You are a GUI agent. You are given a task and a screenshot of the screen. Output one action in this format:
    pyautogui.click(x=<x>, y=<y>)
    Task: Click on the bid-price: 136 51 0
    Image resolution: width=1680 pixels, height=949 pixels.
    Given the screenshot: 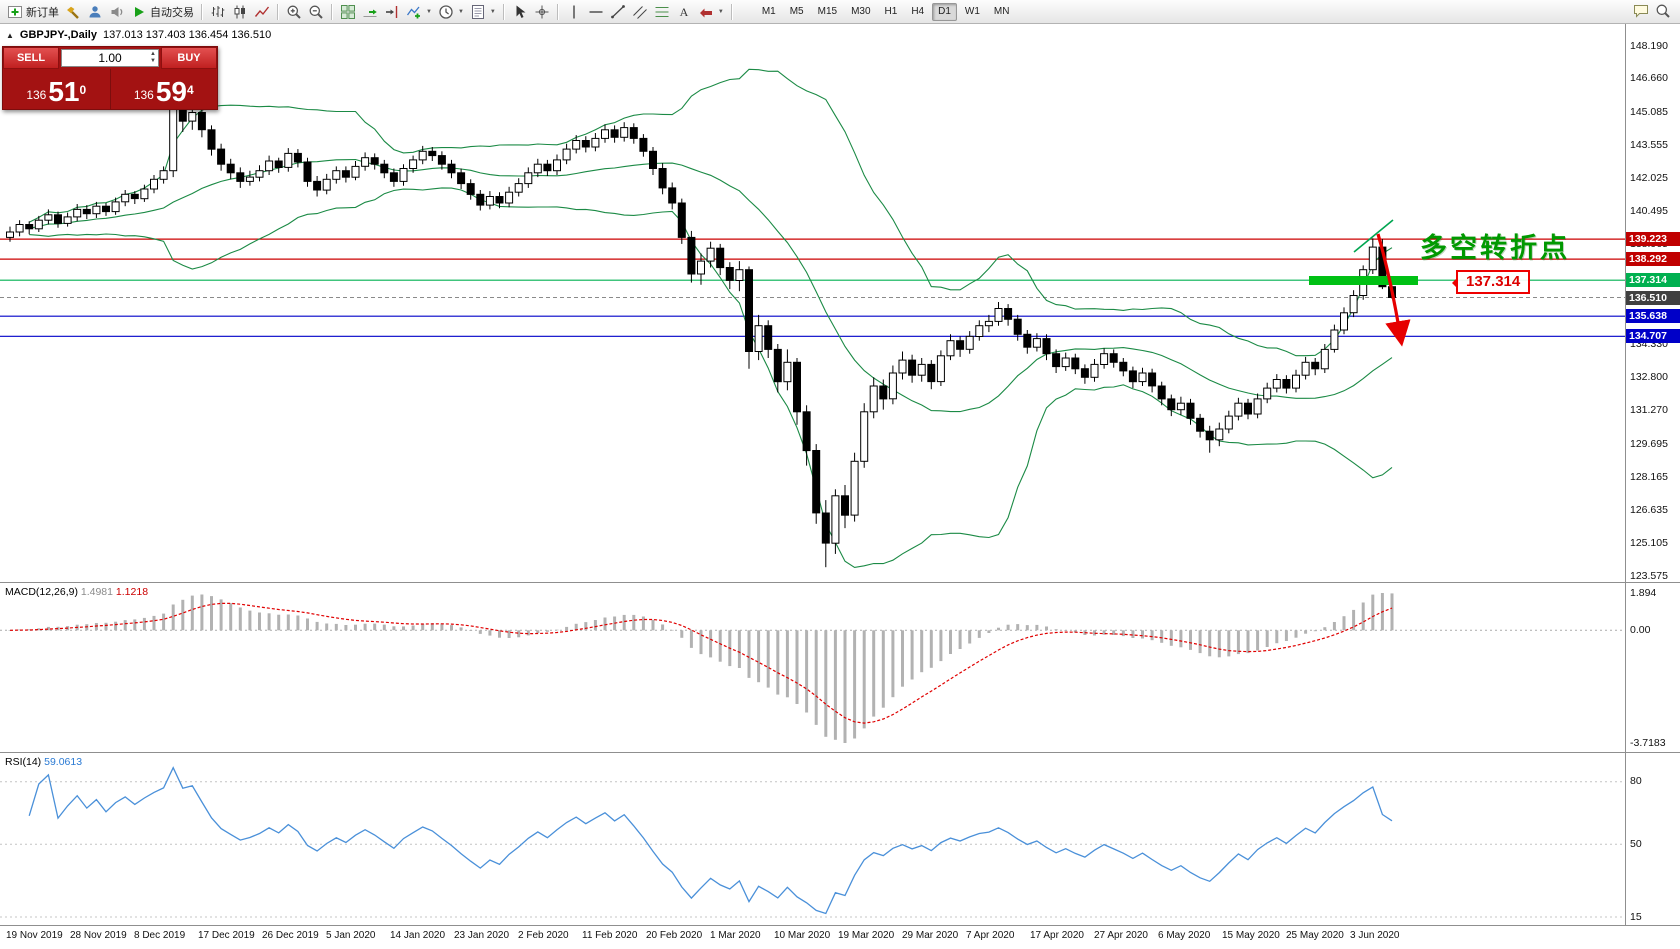 What is the action you would take?
    pyautogui.click(x=57, y=89)
    